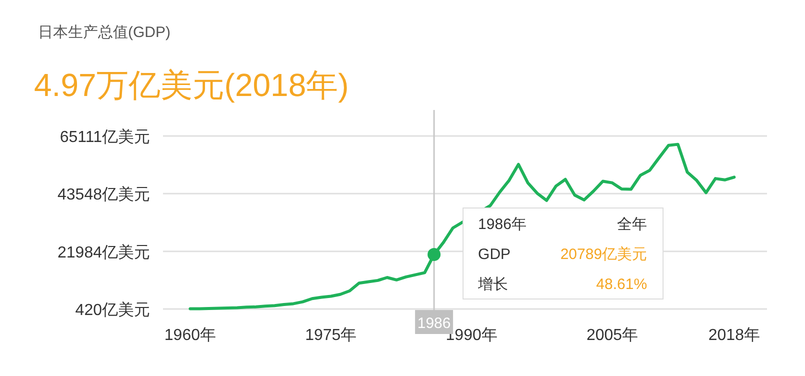 The width and height of the screenshot is (805, 376). Describe the element at coordinates (331, 335) in the screenshot. I see `x-tick-label: 1975年` at that location.